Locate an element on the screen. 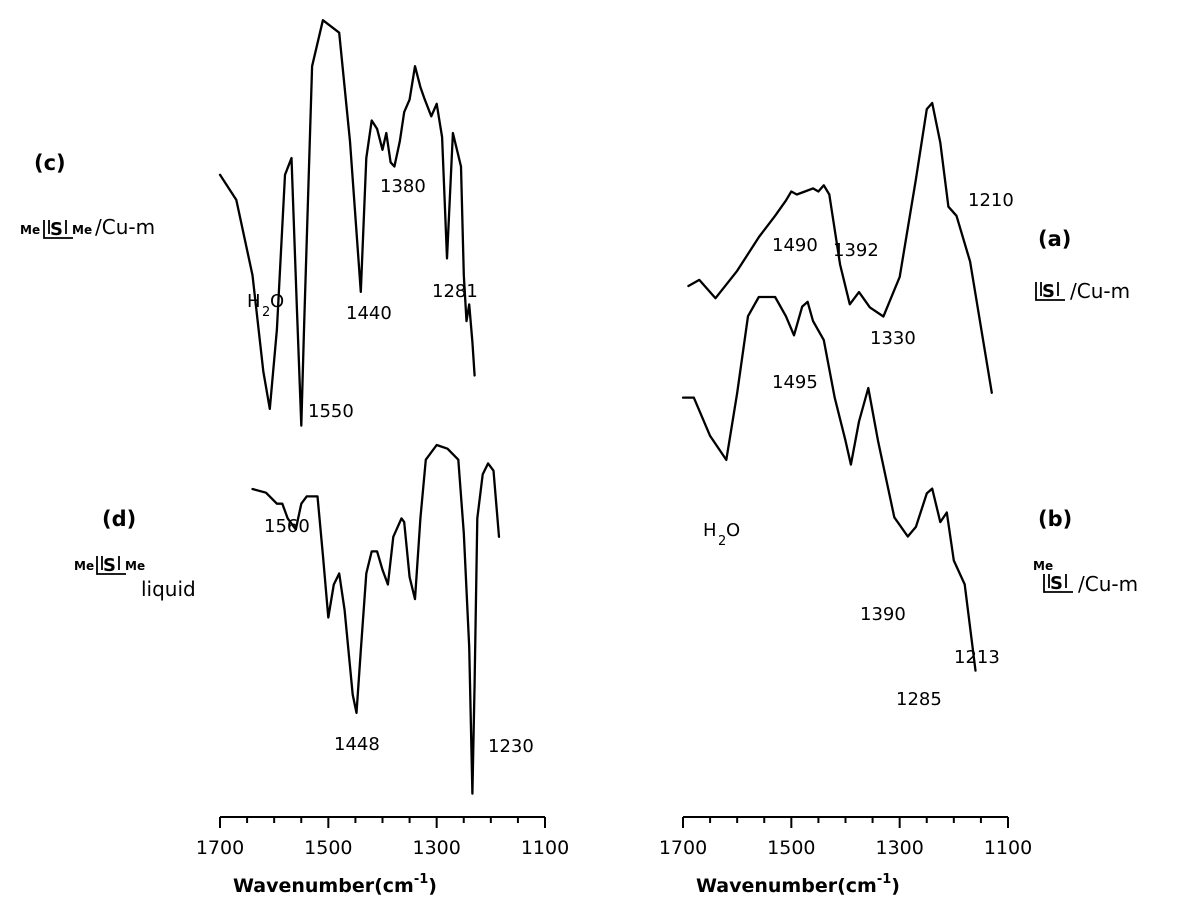  ring-letter-d: S is located at coordinates (109, 565).